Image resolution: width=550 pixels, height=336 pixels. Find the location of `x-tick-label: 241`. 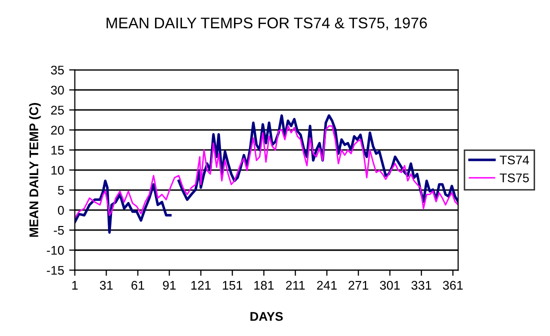

x-tick-label: 241 is located at coordinates (327, 285).